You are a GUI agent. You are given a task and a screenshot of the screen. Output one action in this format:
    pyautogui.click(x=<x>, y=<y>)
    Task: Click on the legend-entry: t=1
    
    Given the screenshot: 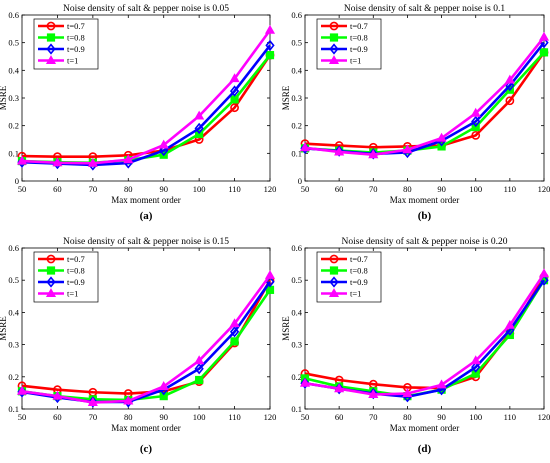 What is the action you would take?
    pyautogui.click(x=72, y=61)
    